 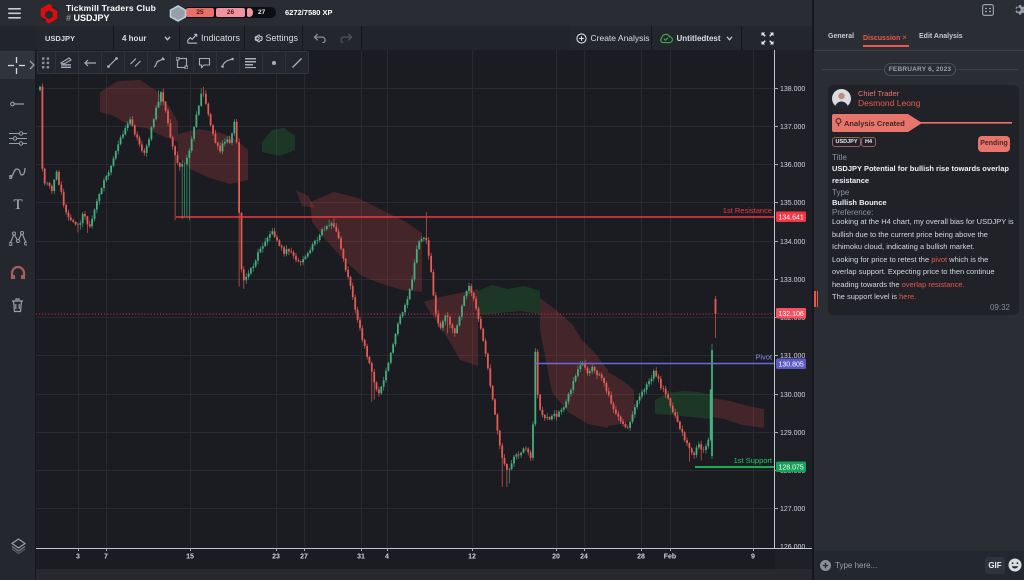 I want to click on svg-text: 9, so click(x=753, y=557).